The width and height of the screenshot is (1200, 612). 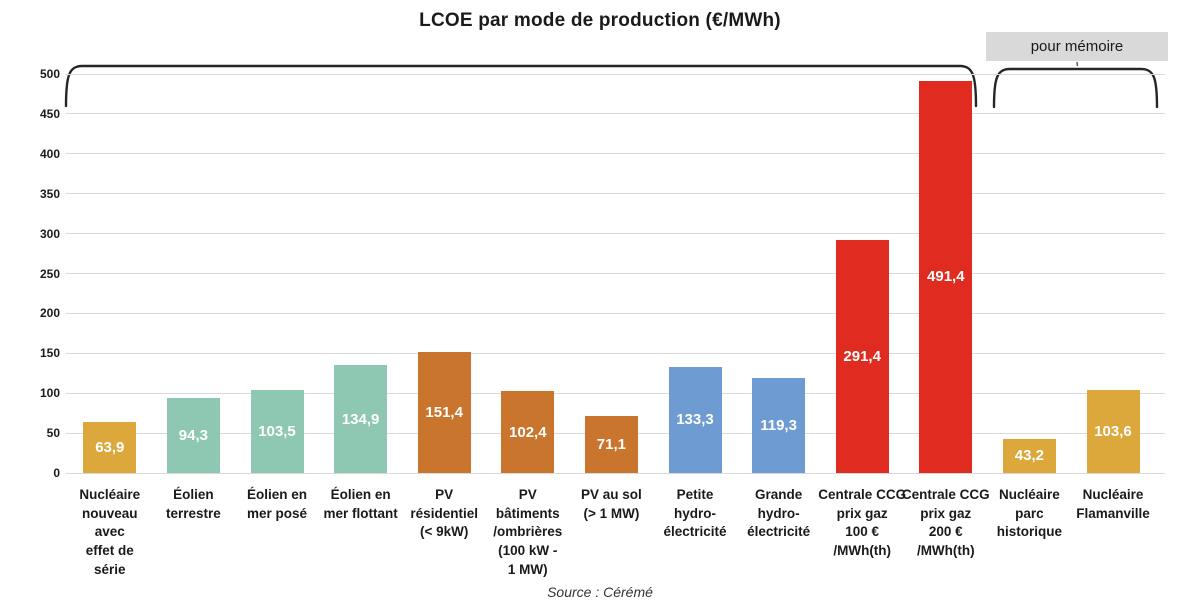 I want to click on x-axis-label: Nucléaire nouveau avec effet de série, so click(x=110, y=532).